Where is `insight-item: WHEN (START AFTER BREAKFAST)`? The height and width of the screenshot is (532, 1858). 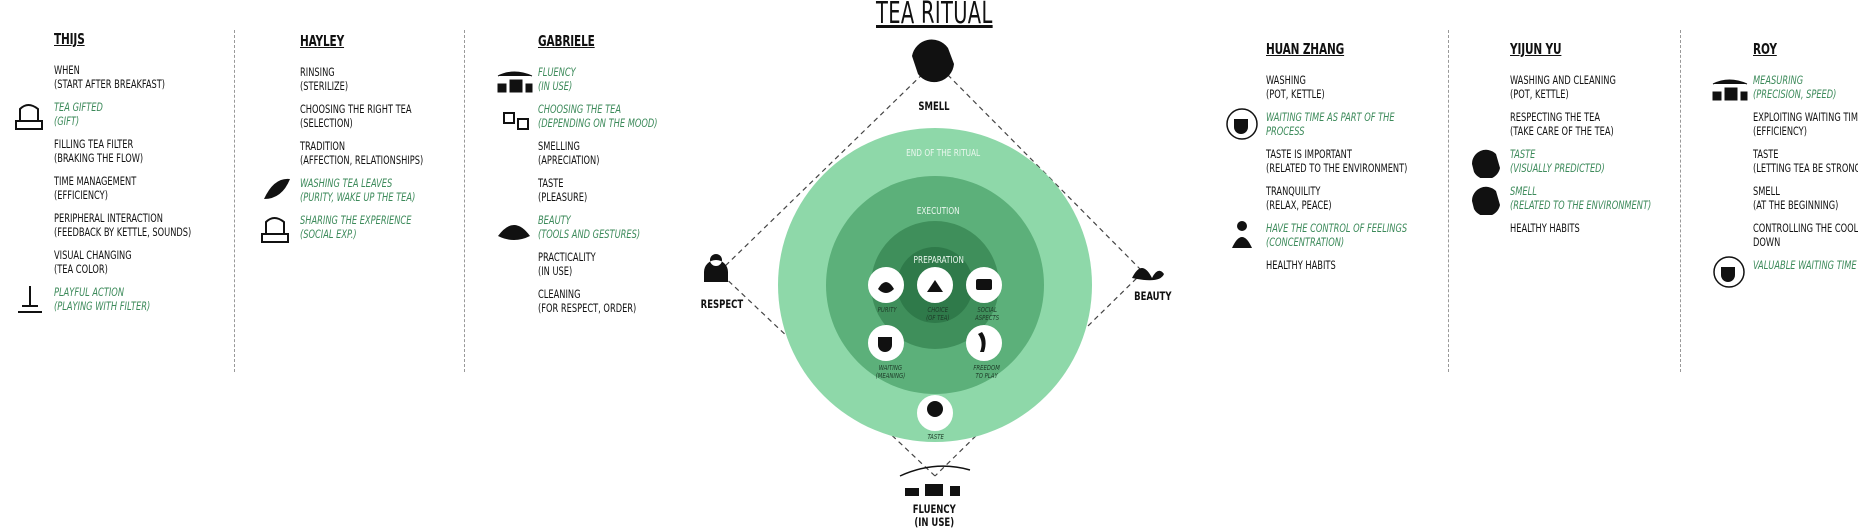 insight-item: WHEN (START AFTER BREAKFAST) is located at coordinates (140, 77).